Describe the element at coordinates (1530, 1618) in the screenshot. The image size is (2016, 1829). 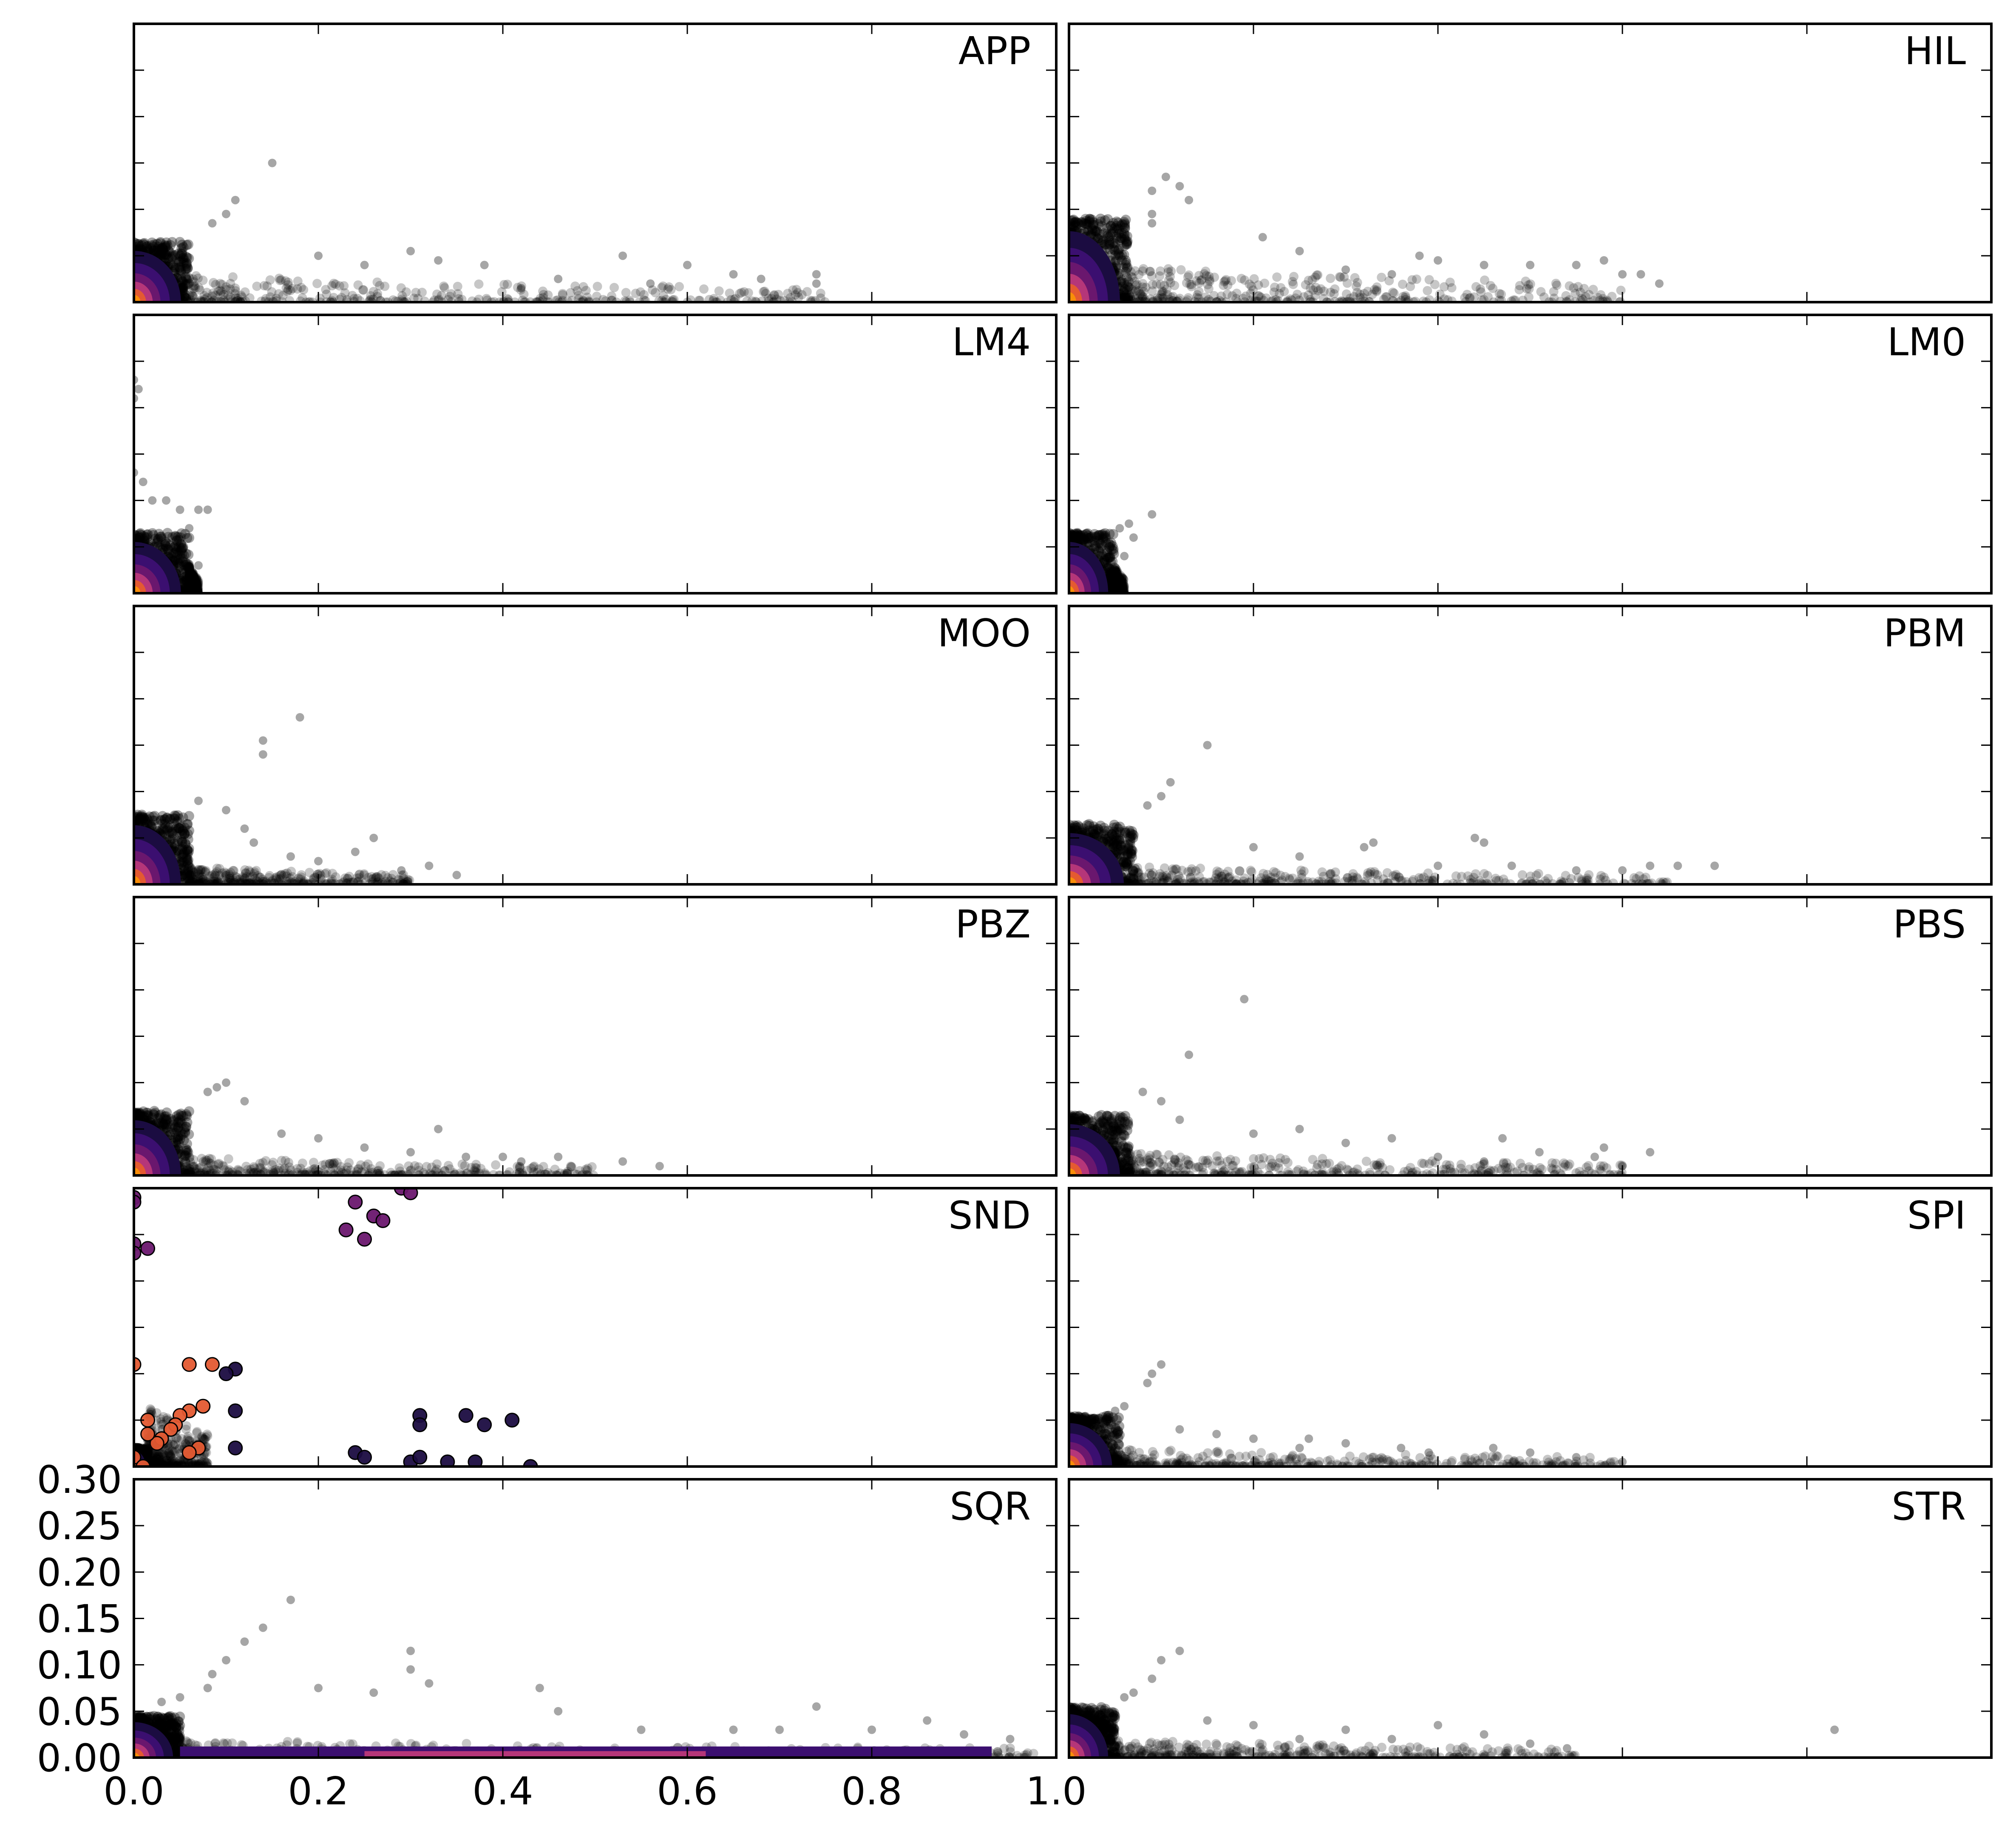
I see `panel-ticks` at that location.